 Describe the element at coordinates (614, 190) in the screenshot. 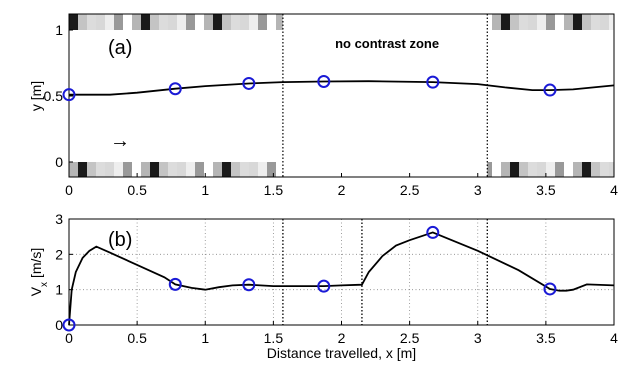

I see `x-tick-label: 4` at that location.